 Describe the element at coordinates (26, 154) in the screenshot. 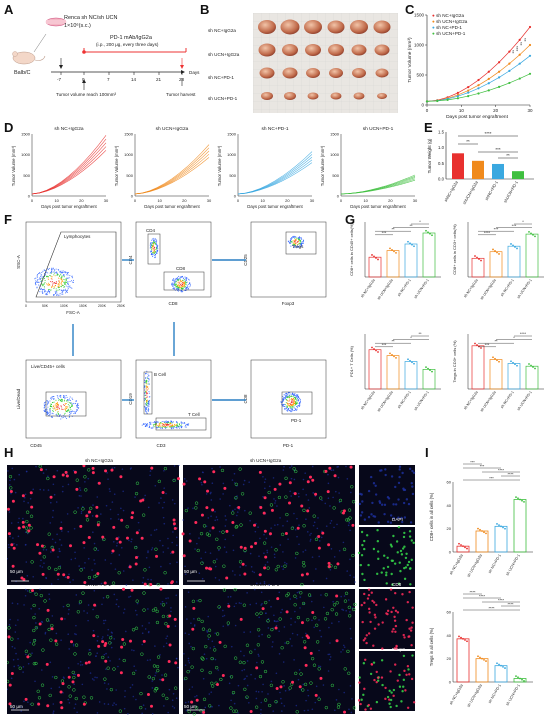

I see `tick-label-y: 1000` at that location.